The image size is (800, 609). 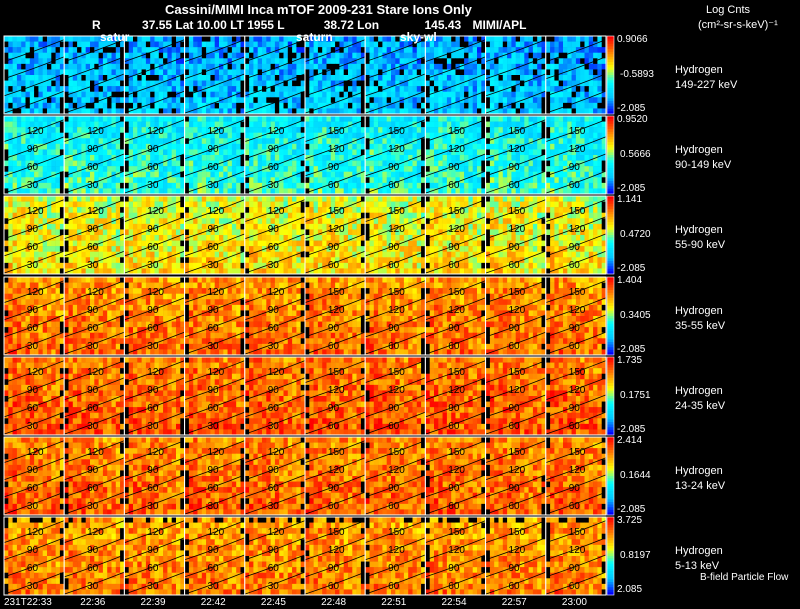 I want to click on panel-r5-c0: 120 90 60 30, so click(x=34, y=476).